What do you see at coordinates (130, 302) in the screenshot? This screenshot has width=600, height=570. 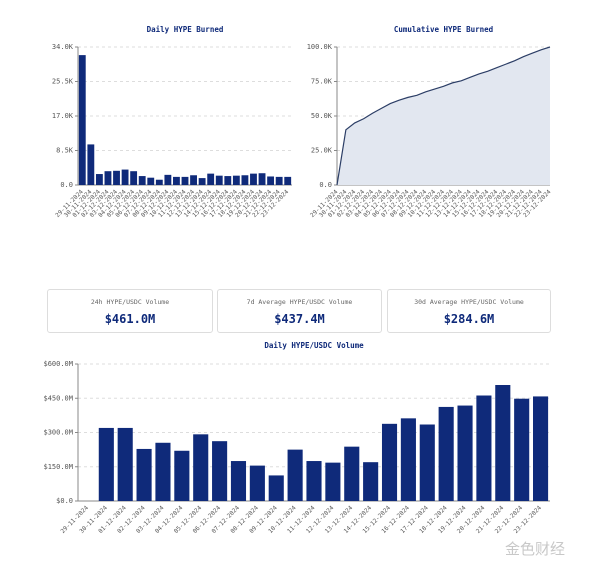 I see `stat-label: 24h HYPE/USDC Volume` at bounding box center [130, 302].